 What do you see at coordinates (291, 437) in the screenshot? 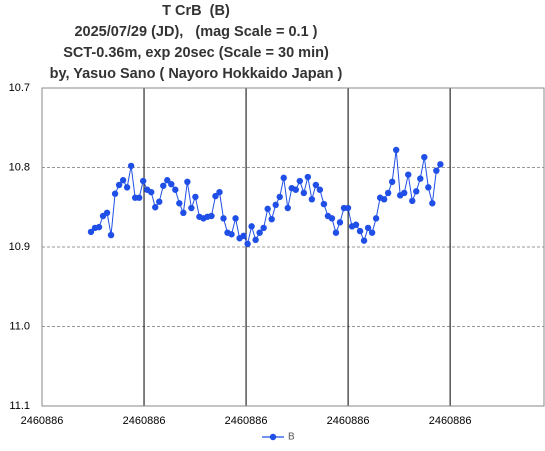
I see `legend-label: B` at bounding box center [291, 437].